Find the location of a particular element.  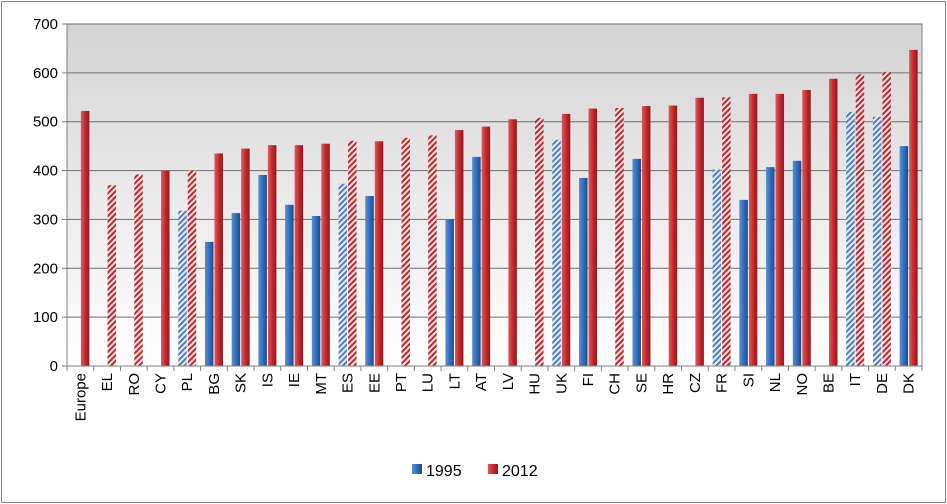

bar-2012-FI is located at coordinates (593, 237).